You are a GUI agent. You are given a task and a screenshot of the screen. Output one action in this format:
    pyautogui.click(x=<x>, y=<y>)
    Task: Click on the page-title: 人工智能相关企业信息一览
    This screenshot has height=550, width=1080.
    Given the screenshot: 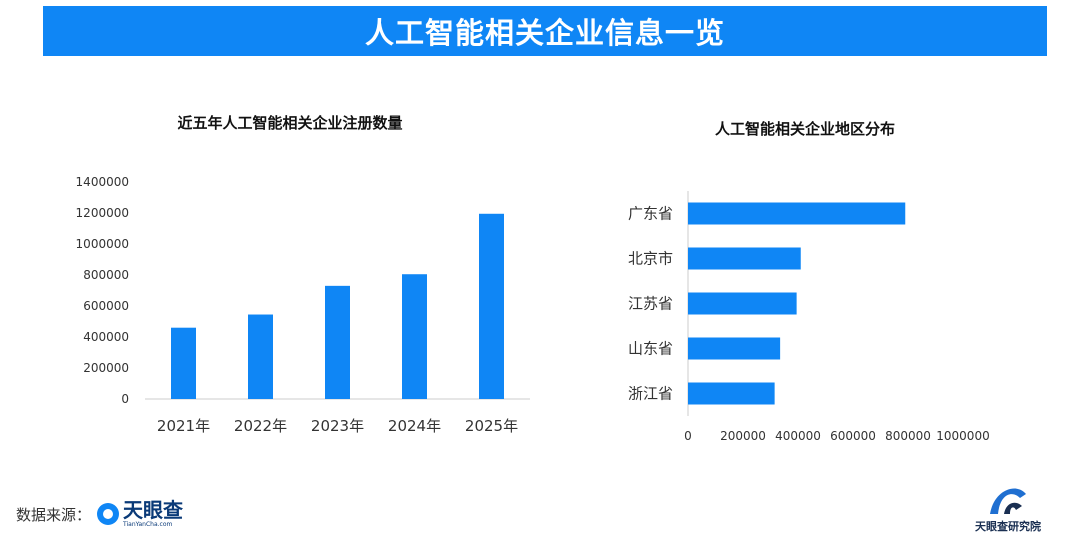 What is the action you would take?
    pyautogui.click(x=544, y=33)
    